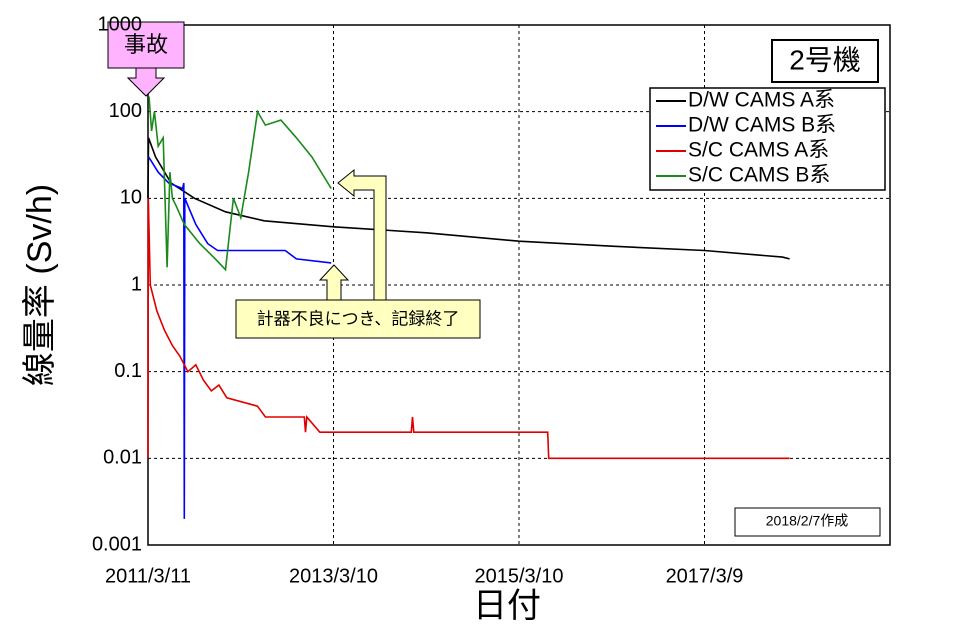  Describe the element at coordinates (759, 175) in the screenshot. I see `legend-label: S/C CAMS B系` at that location.